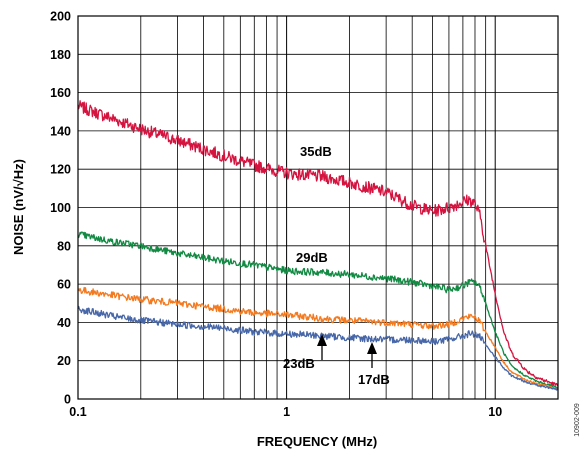  I want to click on x-tick-label: 1, so click(286, 412).